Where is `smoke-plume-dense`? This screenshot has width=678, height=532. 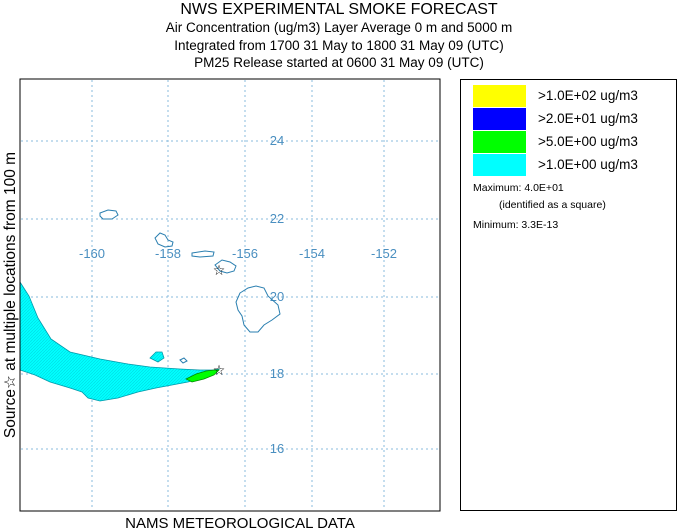 smoke-plume-dense is located at coordinates (202, 376).